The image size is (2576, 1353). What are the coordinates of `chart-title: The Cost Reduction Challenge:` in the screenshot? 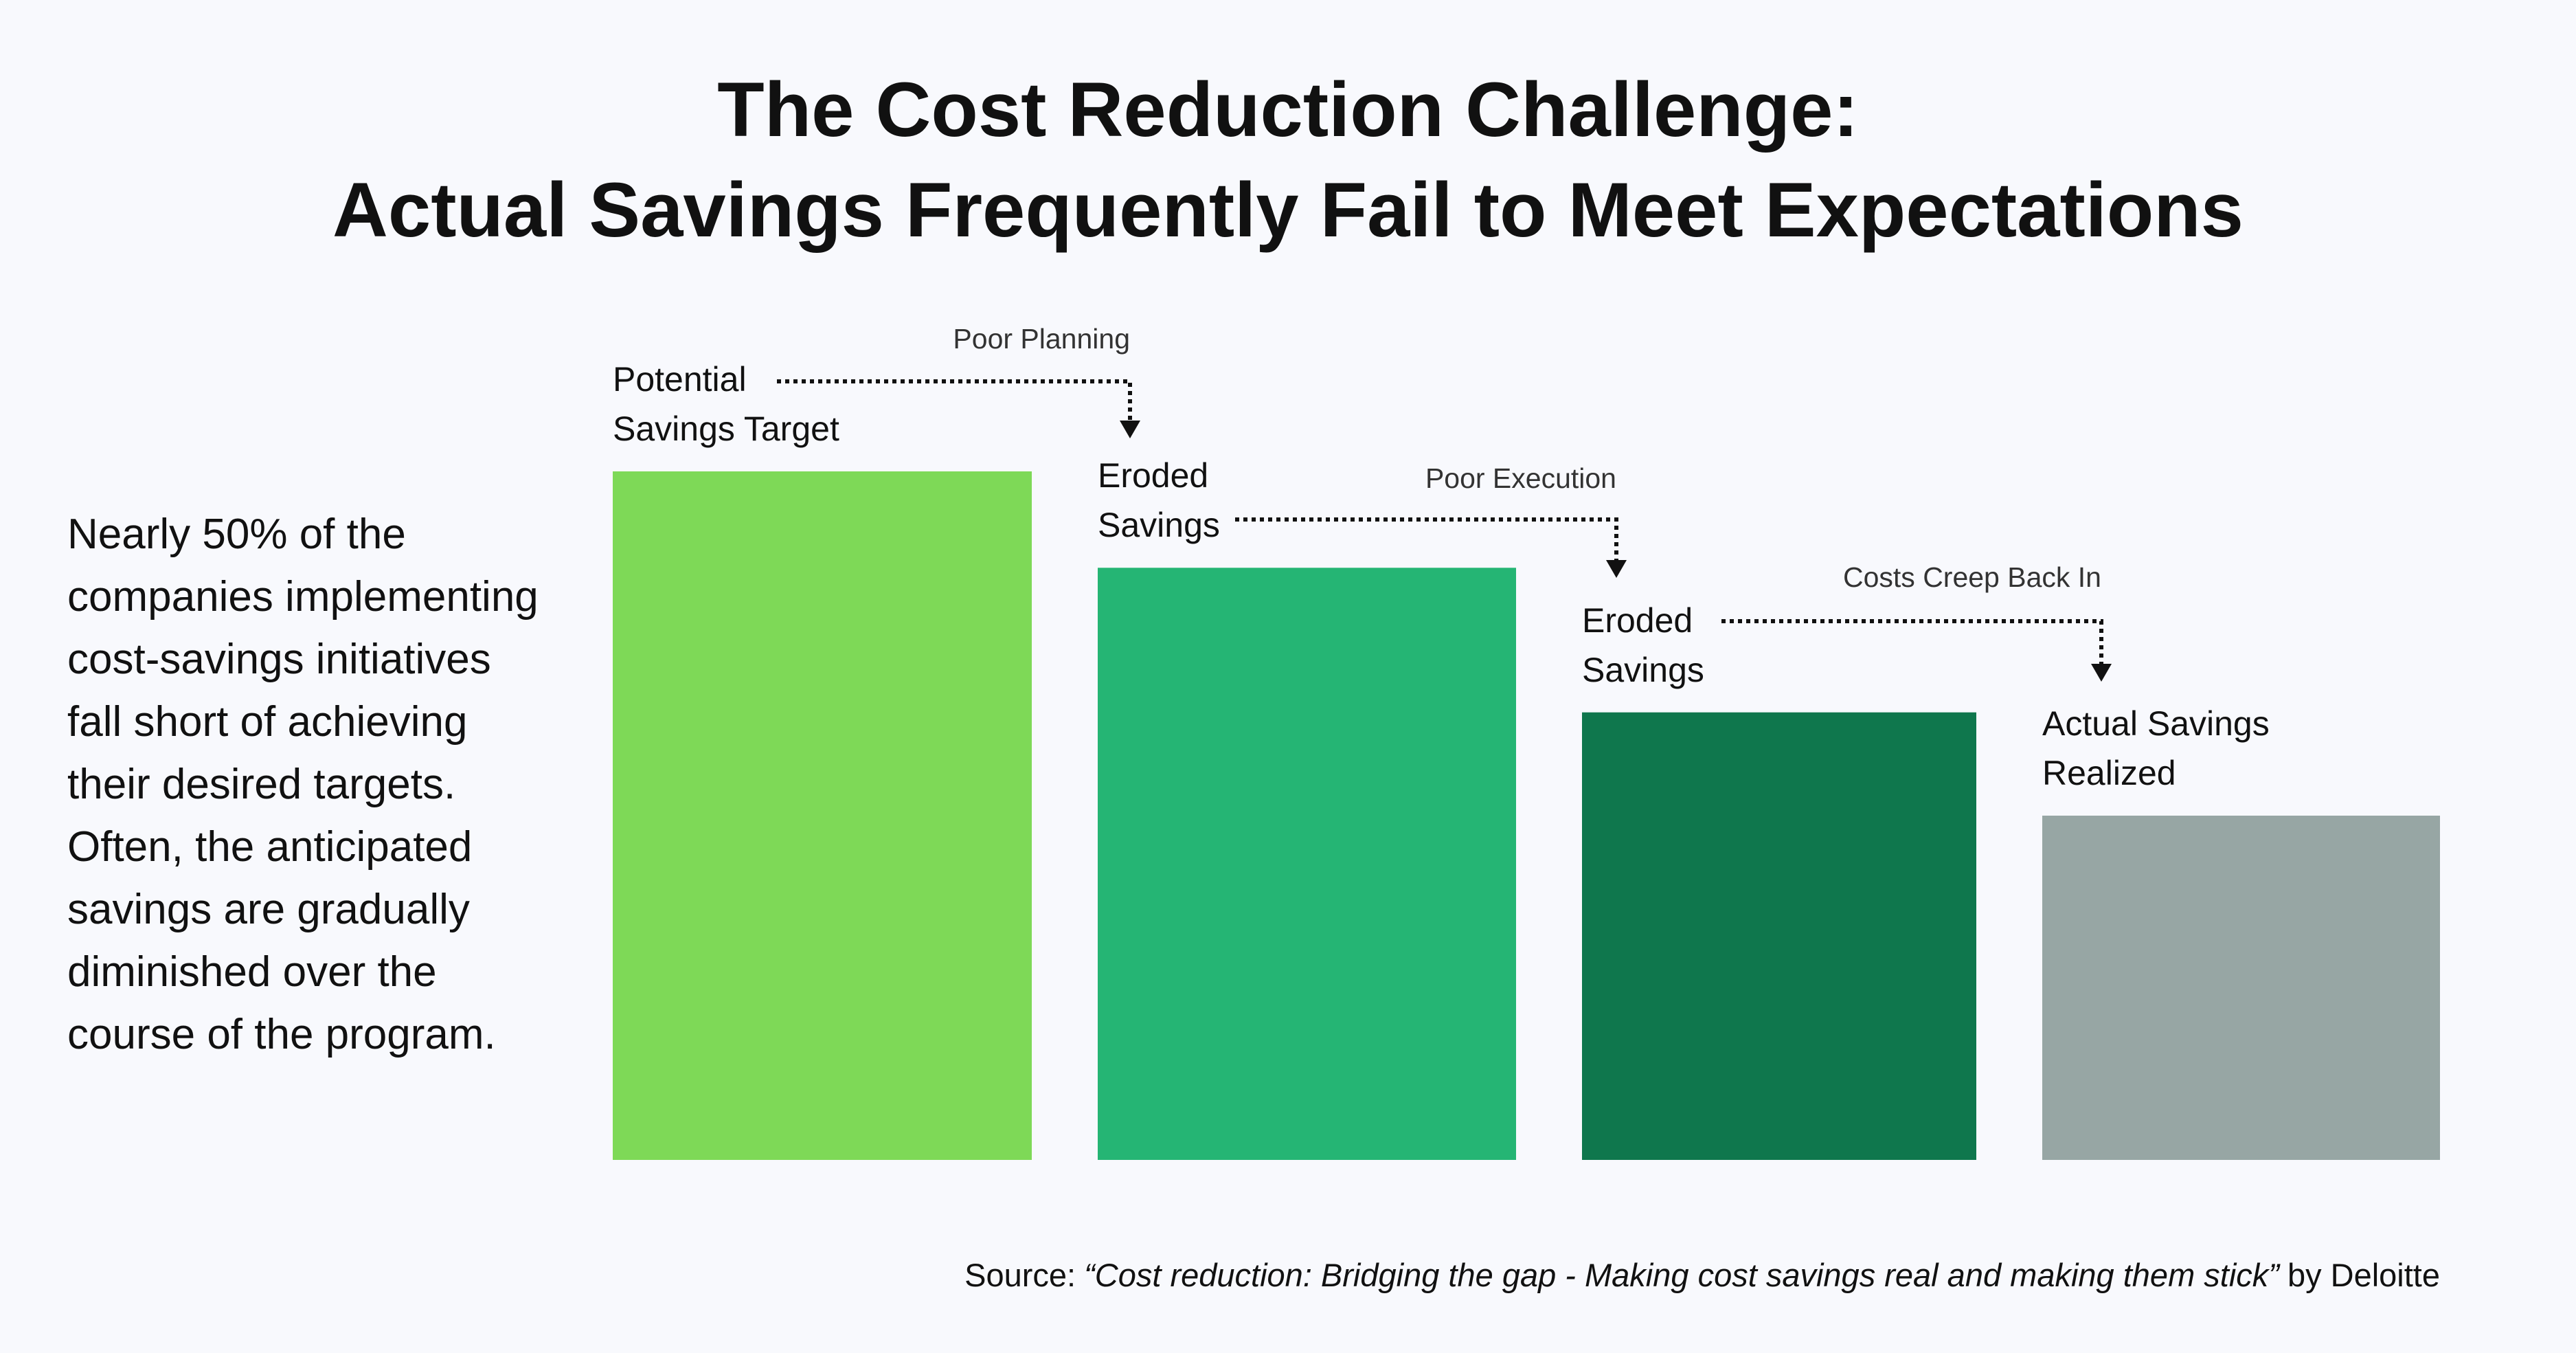 It's located at (1288, 110).